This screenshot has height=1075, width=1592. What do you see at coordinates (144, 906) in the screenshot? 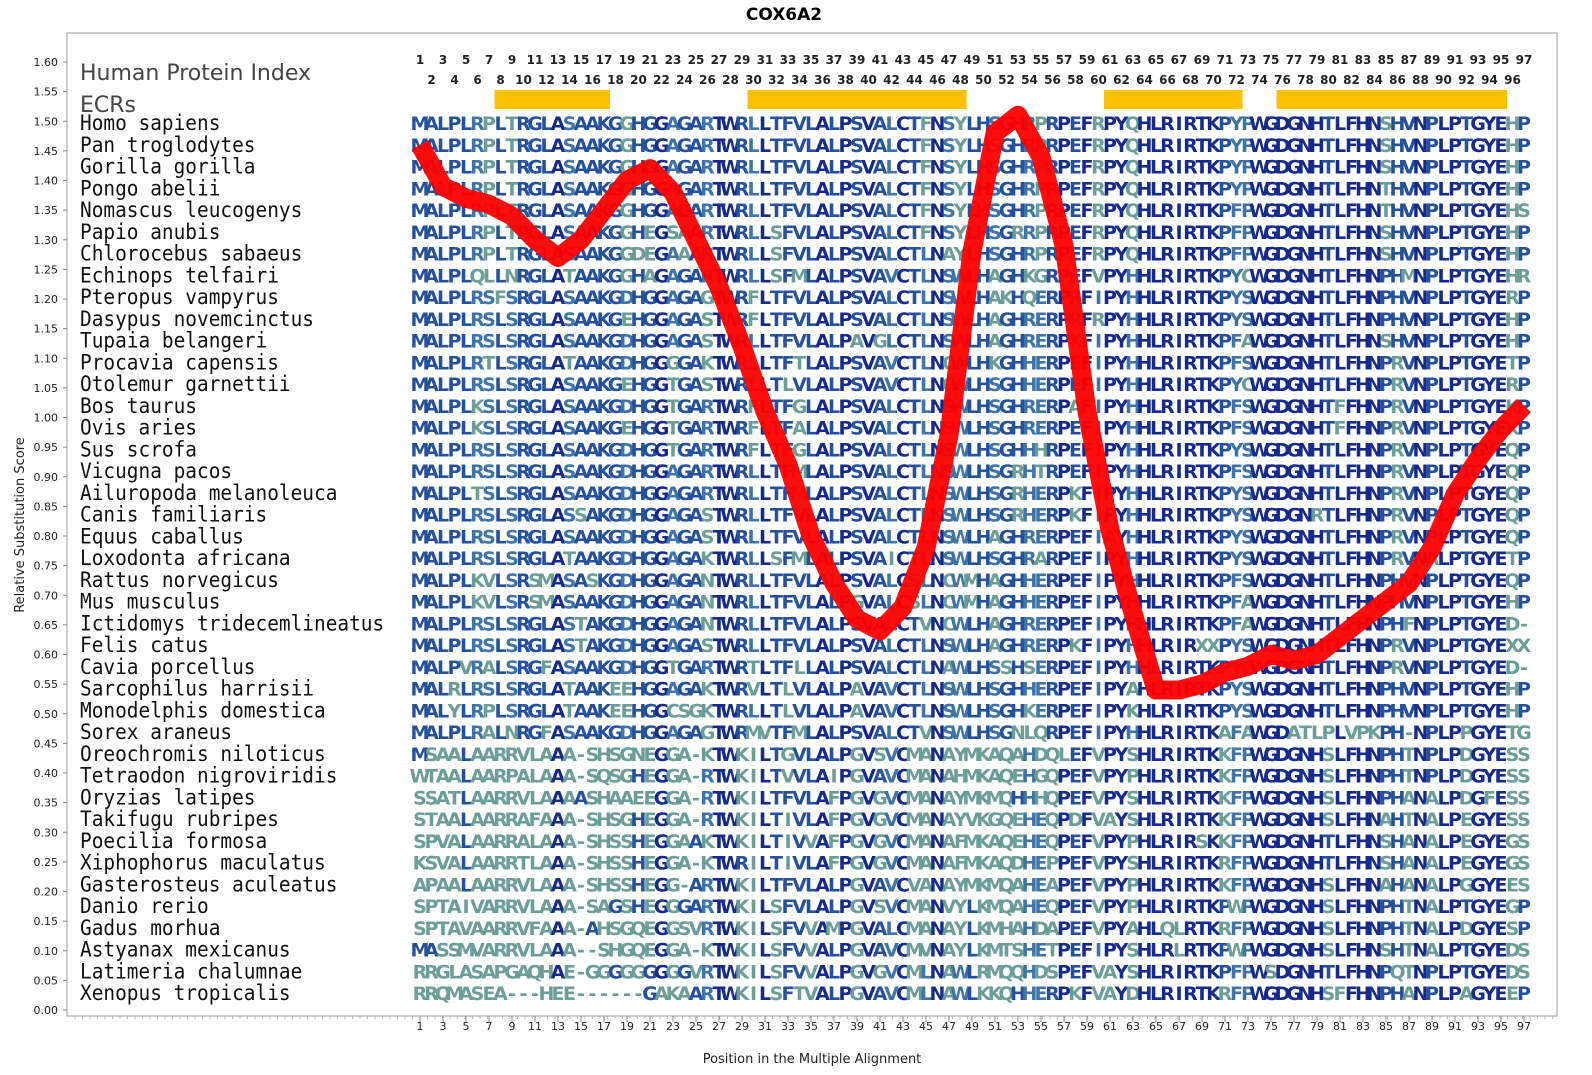
I see `species-name: Danio rerio` at bounding box center [144, 906].